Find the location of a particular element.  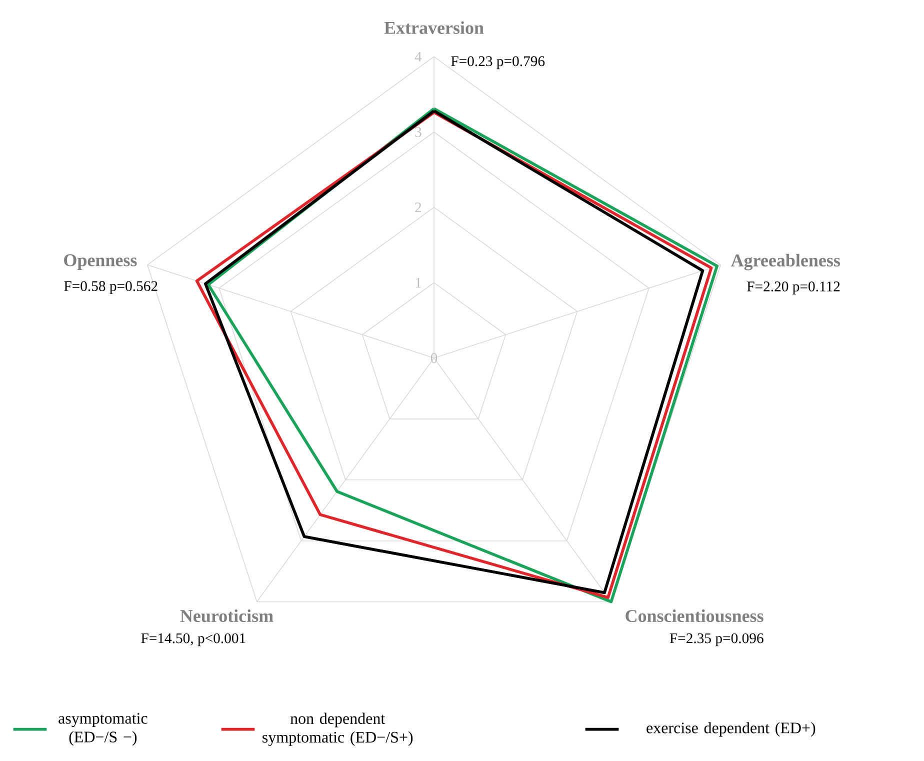

spoke-label: Neuroticism is located at coordinates (227, 615).